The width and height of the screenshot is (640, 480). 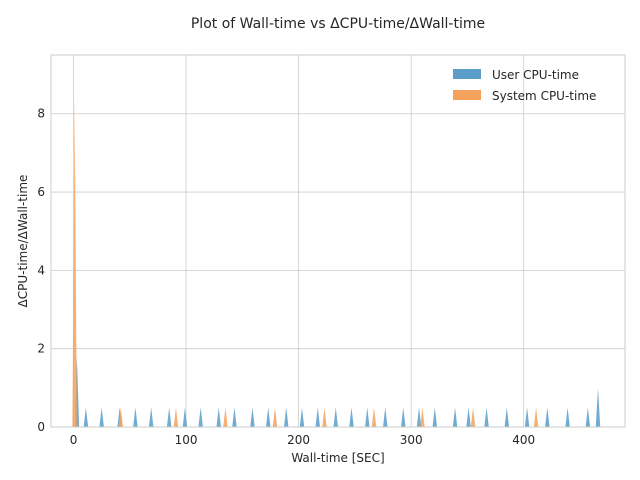 I want to click on y-tick-label: 8, so click(x=41, y=114).